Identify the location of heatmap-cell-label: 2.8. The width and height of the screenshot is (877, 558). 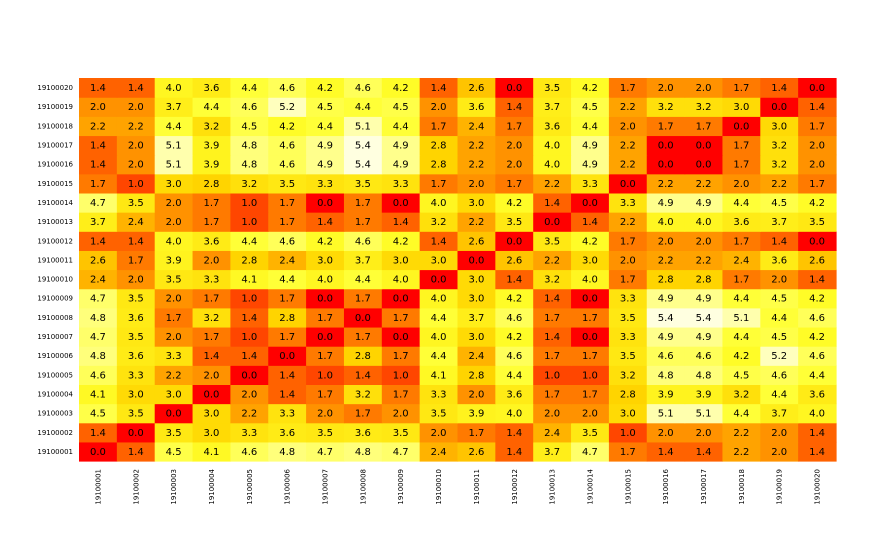
(628, 394).